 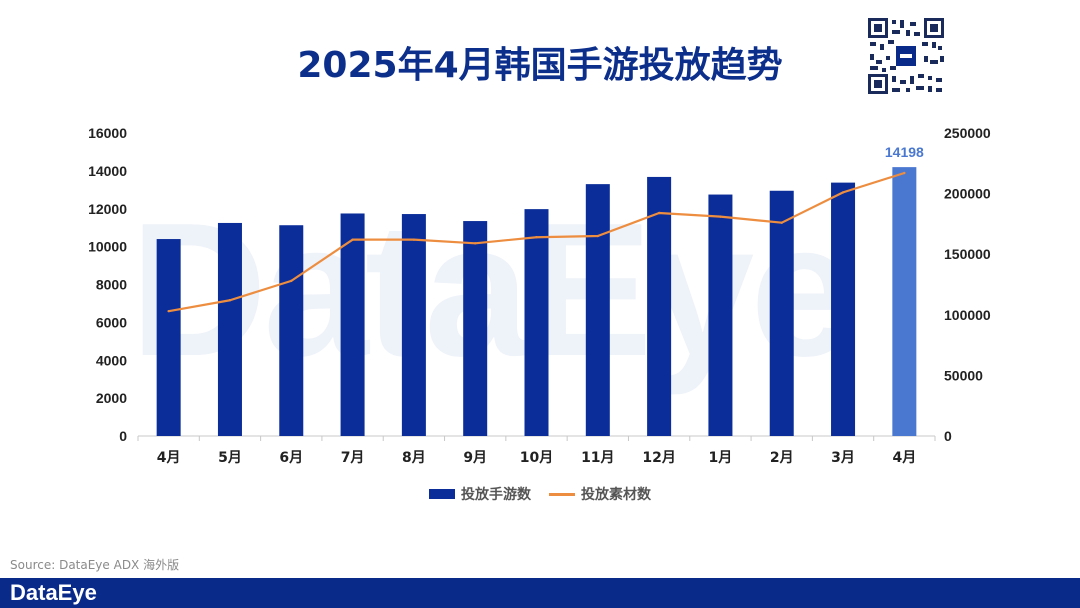 I want to click on x-tick-label: 6月, so click(x=291, y=458).